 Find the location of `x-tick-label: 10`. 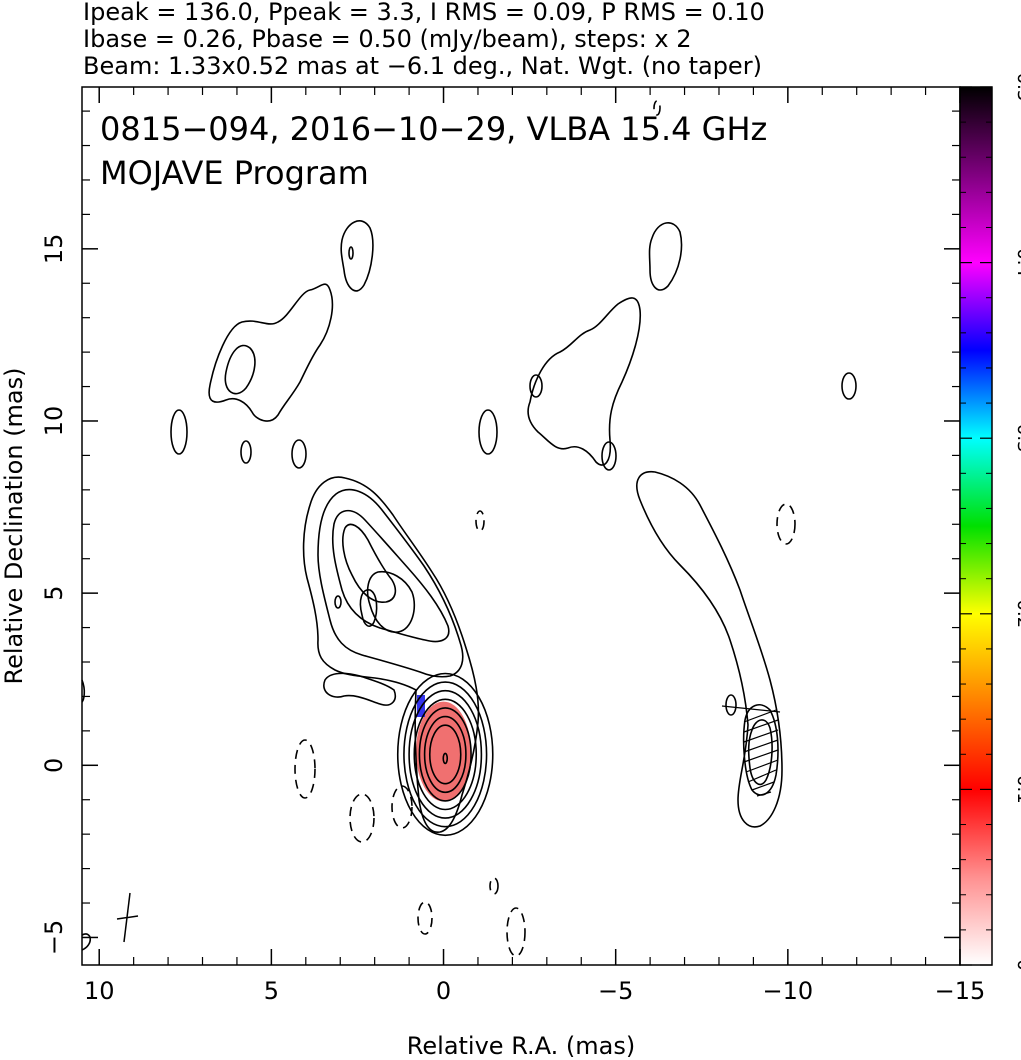

x-tick-label: 10 is located at coordinates (99, 991).